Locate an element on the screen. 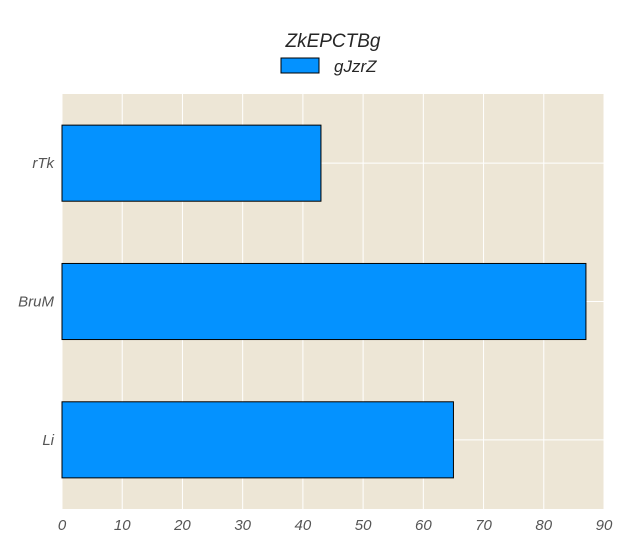 Image resolution: width=624 pixels, height=546 pixels. x-tick-label: 0 is located at coordinates (62, 525).